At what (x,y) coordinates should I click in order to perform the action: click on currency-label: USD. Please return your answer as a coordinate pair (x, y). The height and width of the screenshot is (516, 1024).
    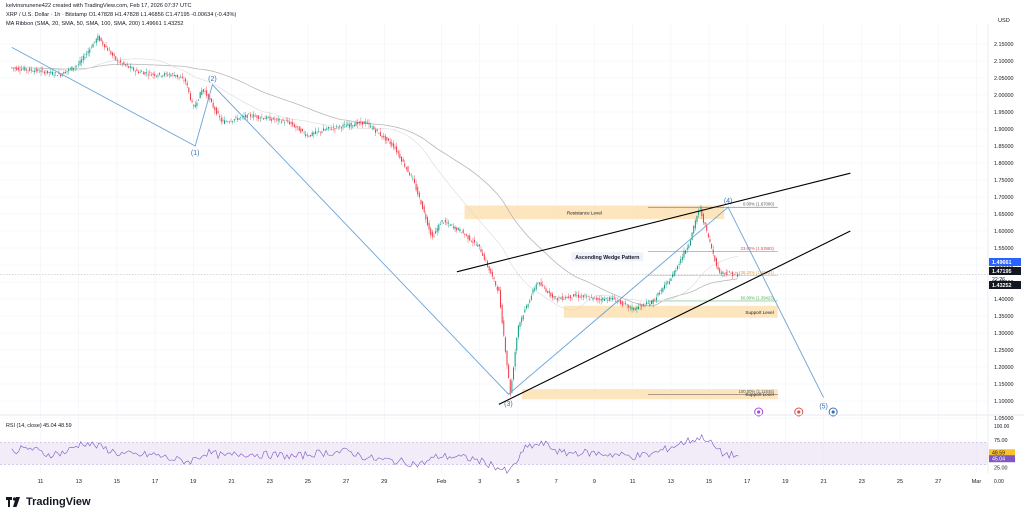
    Looking at the image, I should click on (1004, 21).